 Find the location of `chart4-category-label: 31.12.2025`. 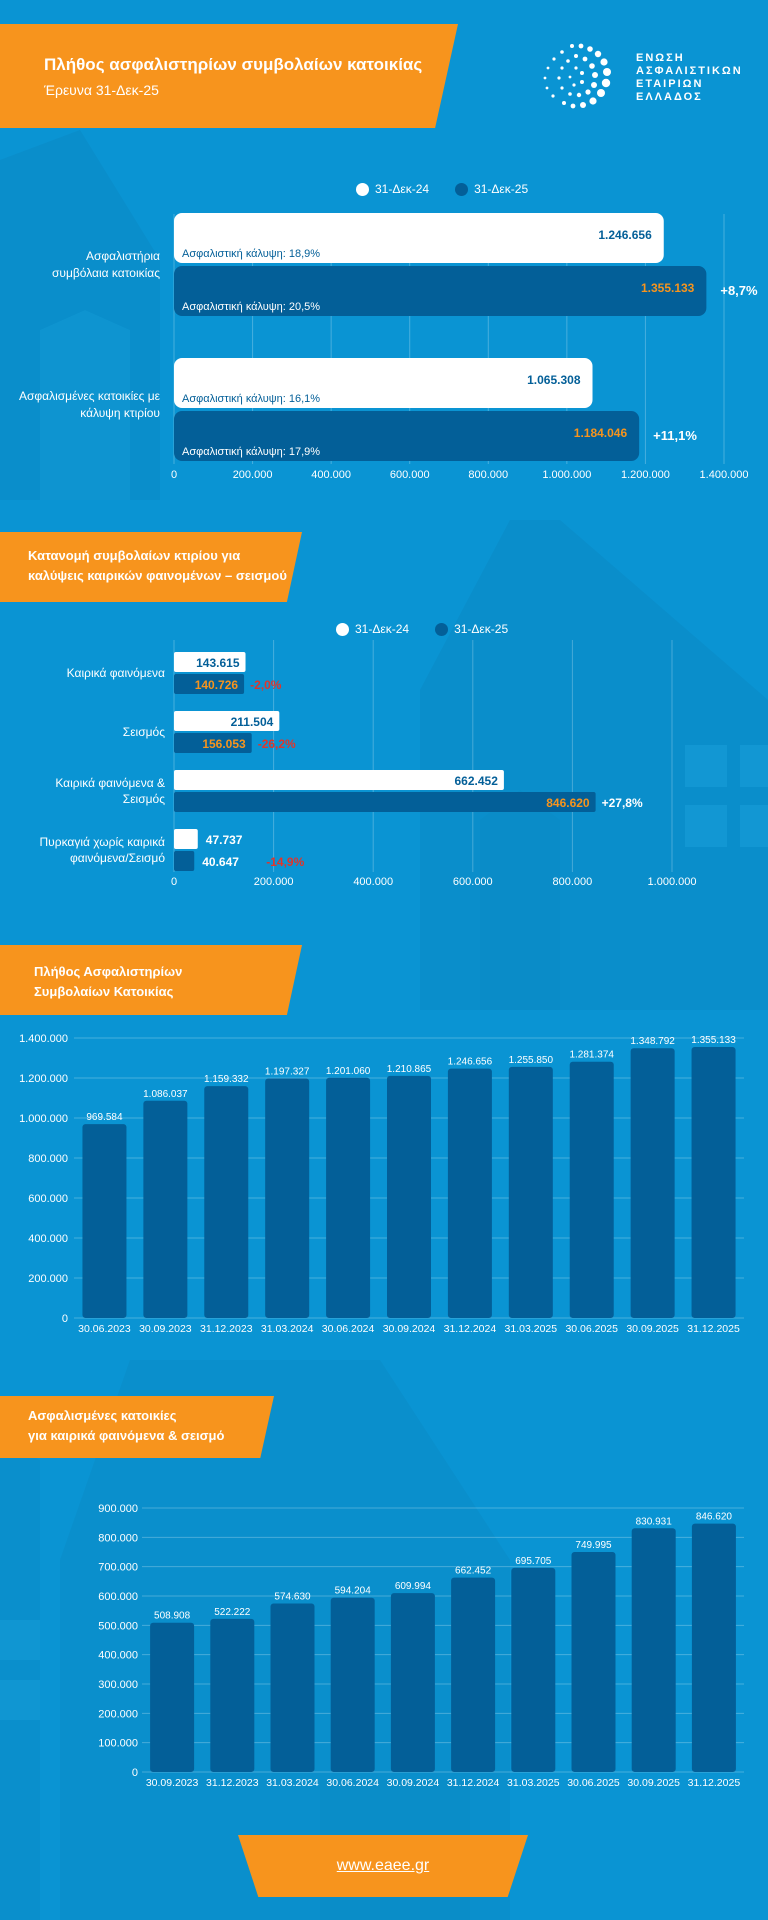

chart4-category-label: 31.12.2025 is located at coordinates (714, 1783).